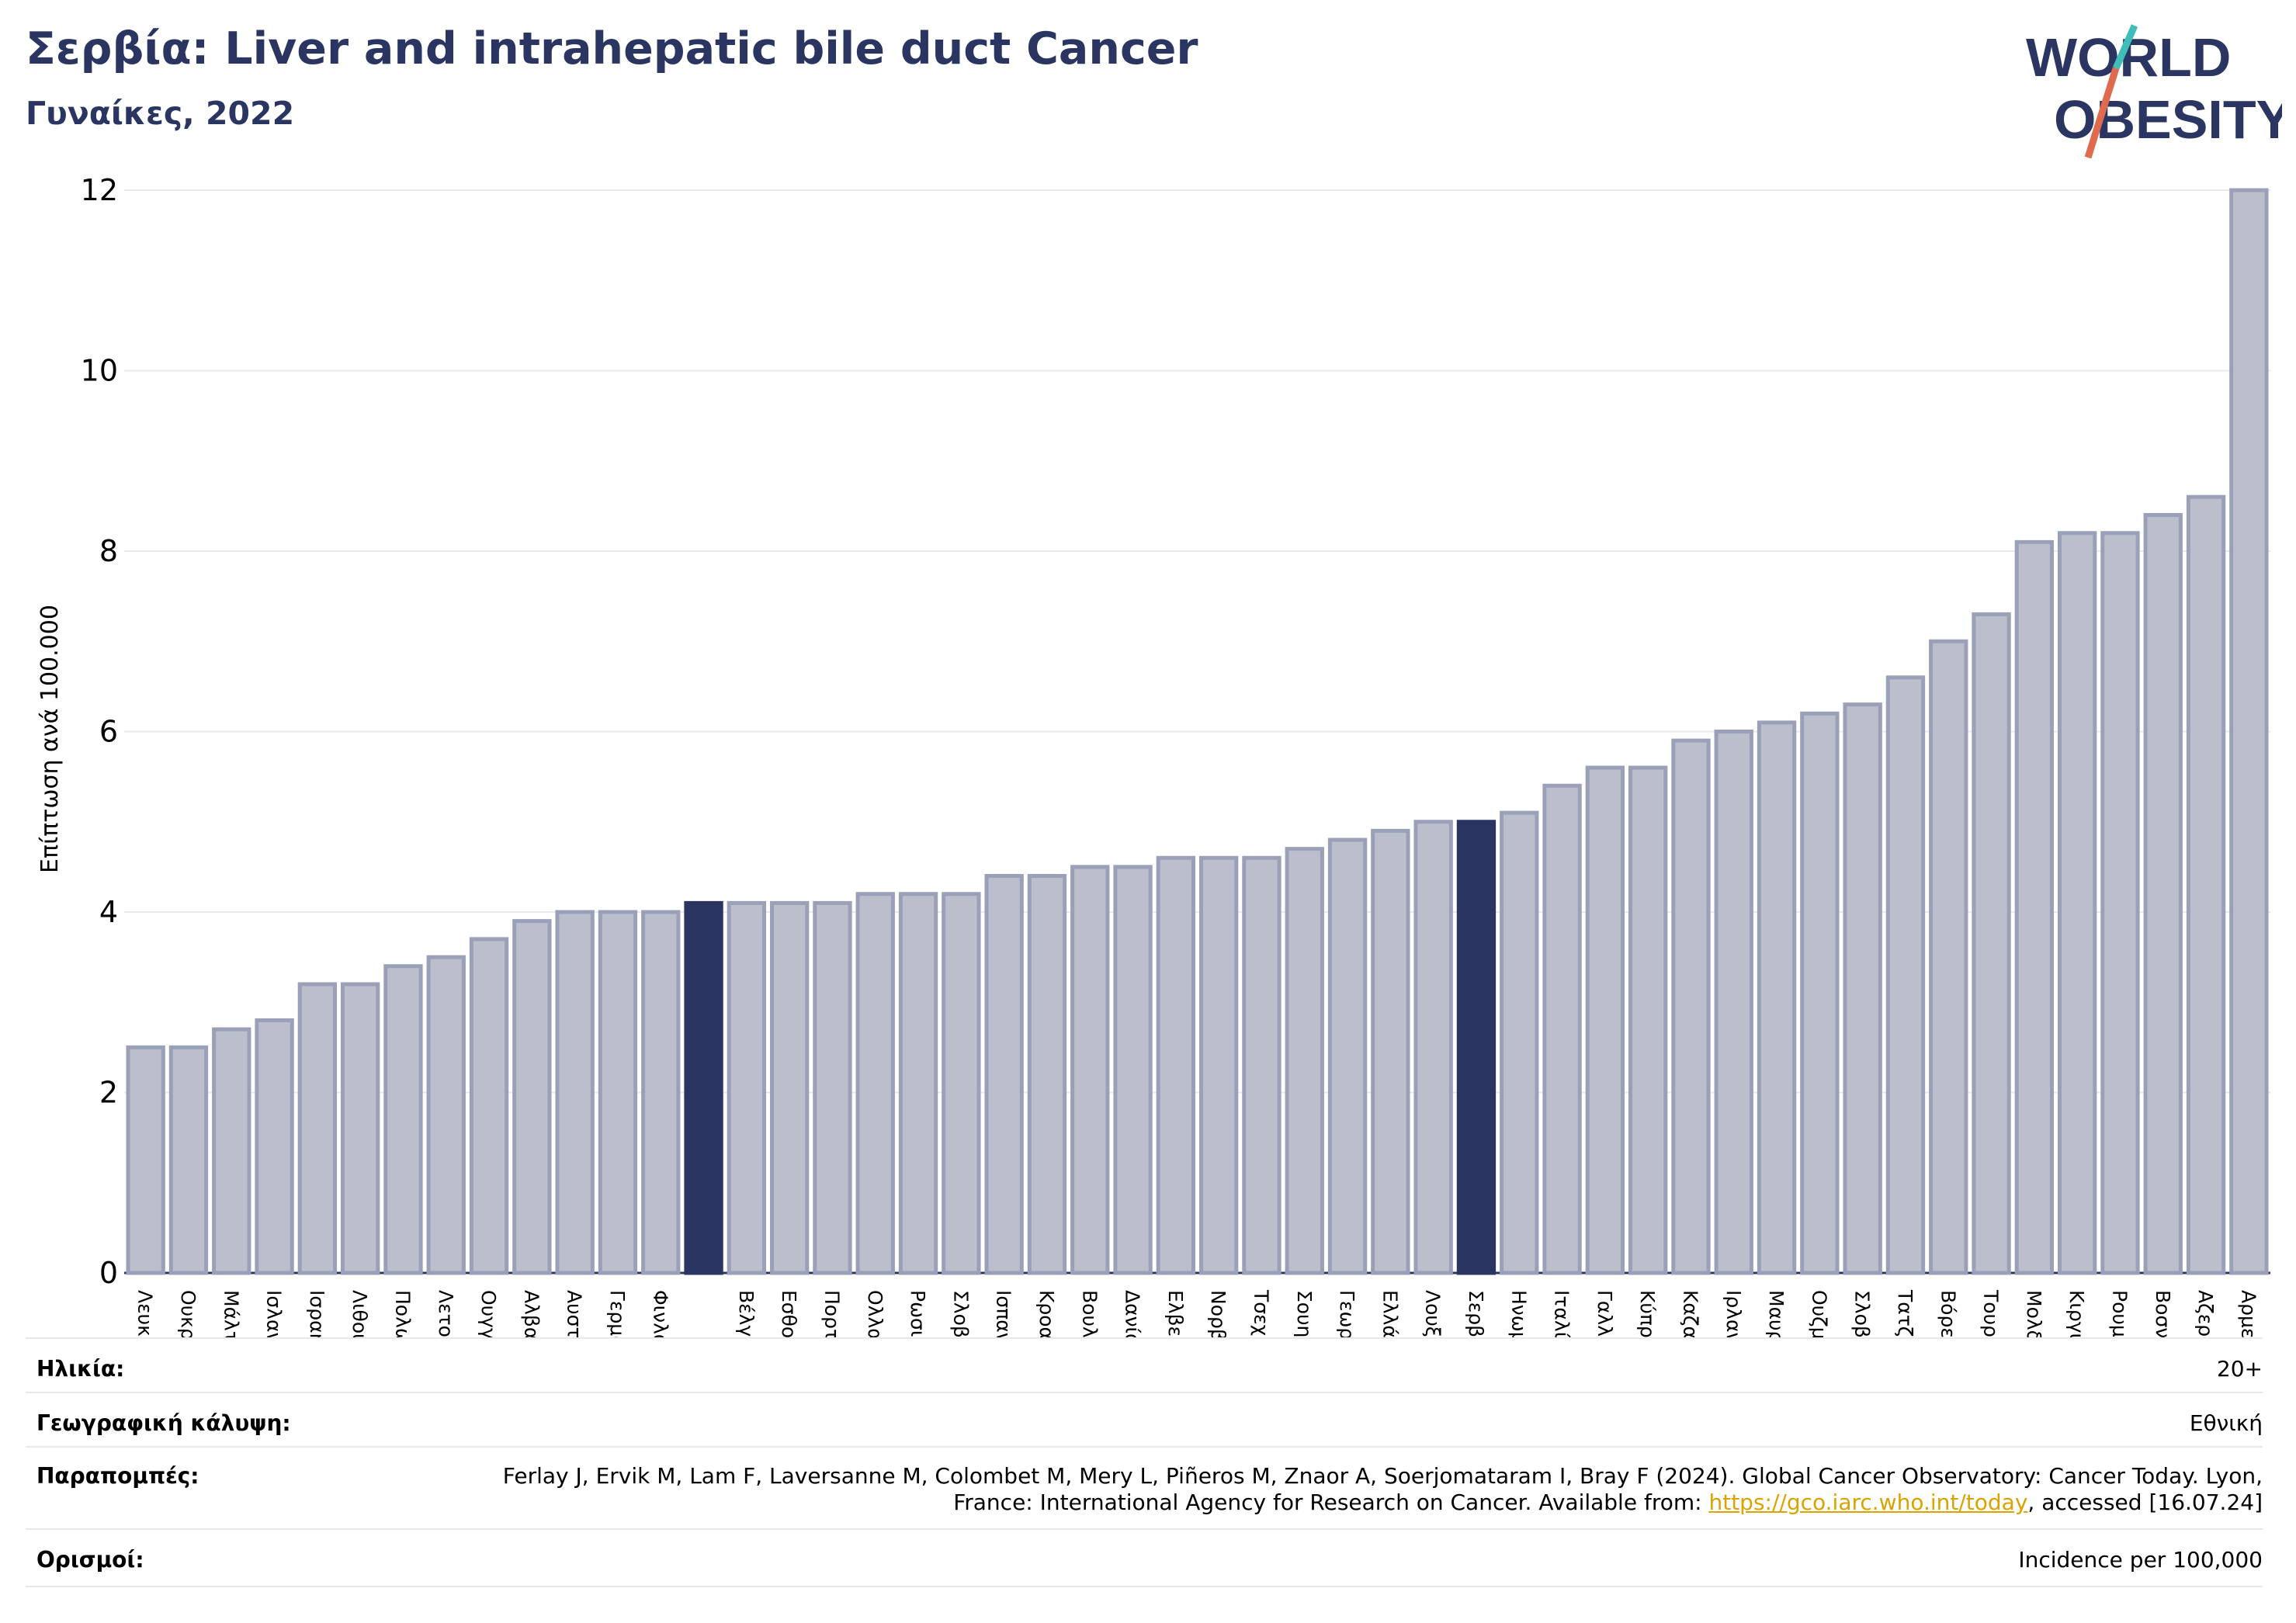 The height and width of the screenshot is (1623, 2296). What do you see at coordinates (1691, 1006) in the screenshot?
I see `bar-Καζακστάν` at bounding box center [1691, 1006].